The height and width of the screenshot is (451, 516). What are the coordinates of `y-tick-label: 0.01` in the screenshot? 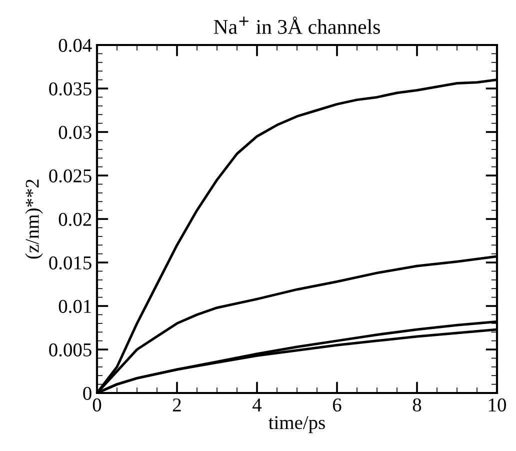 It's located at (74, 307).